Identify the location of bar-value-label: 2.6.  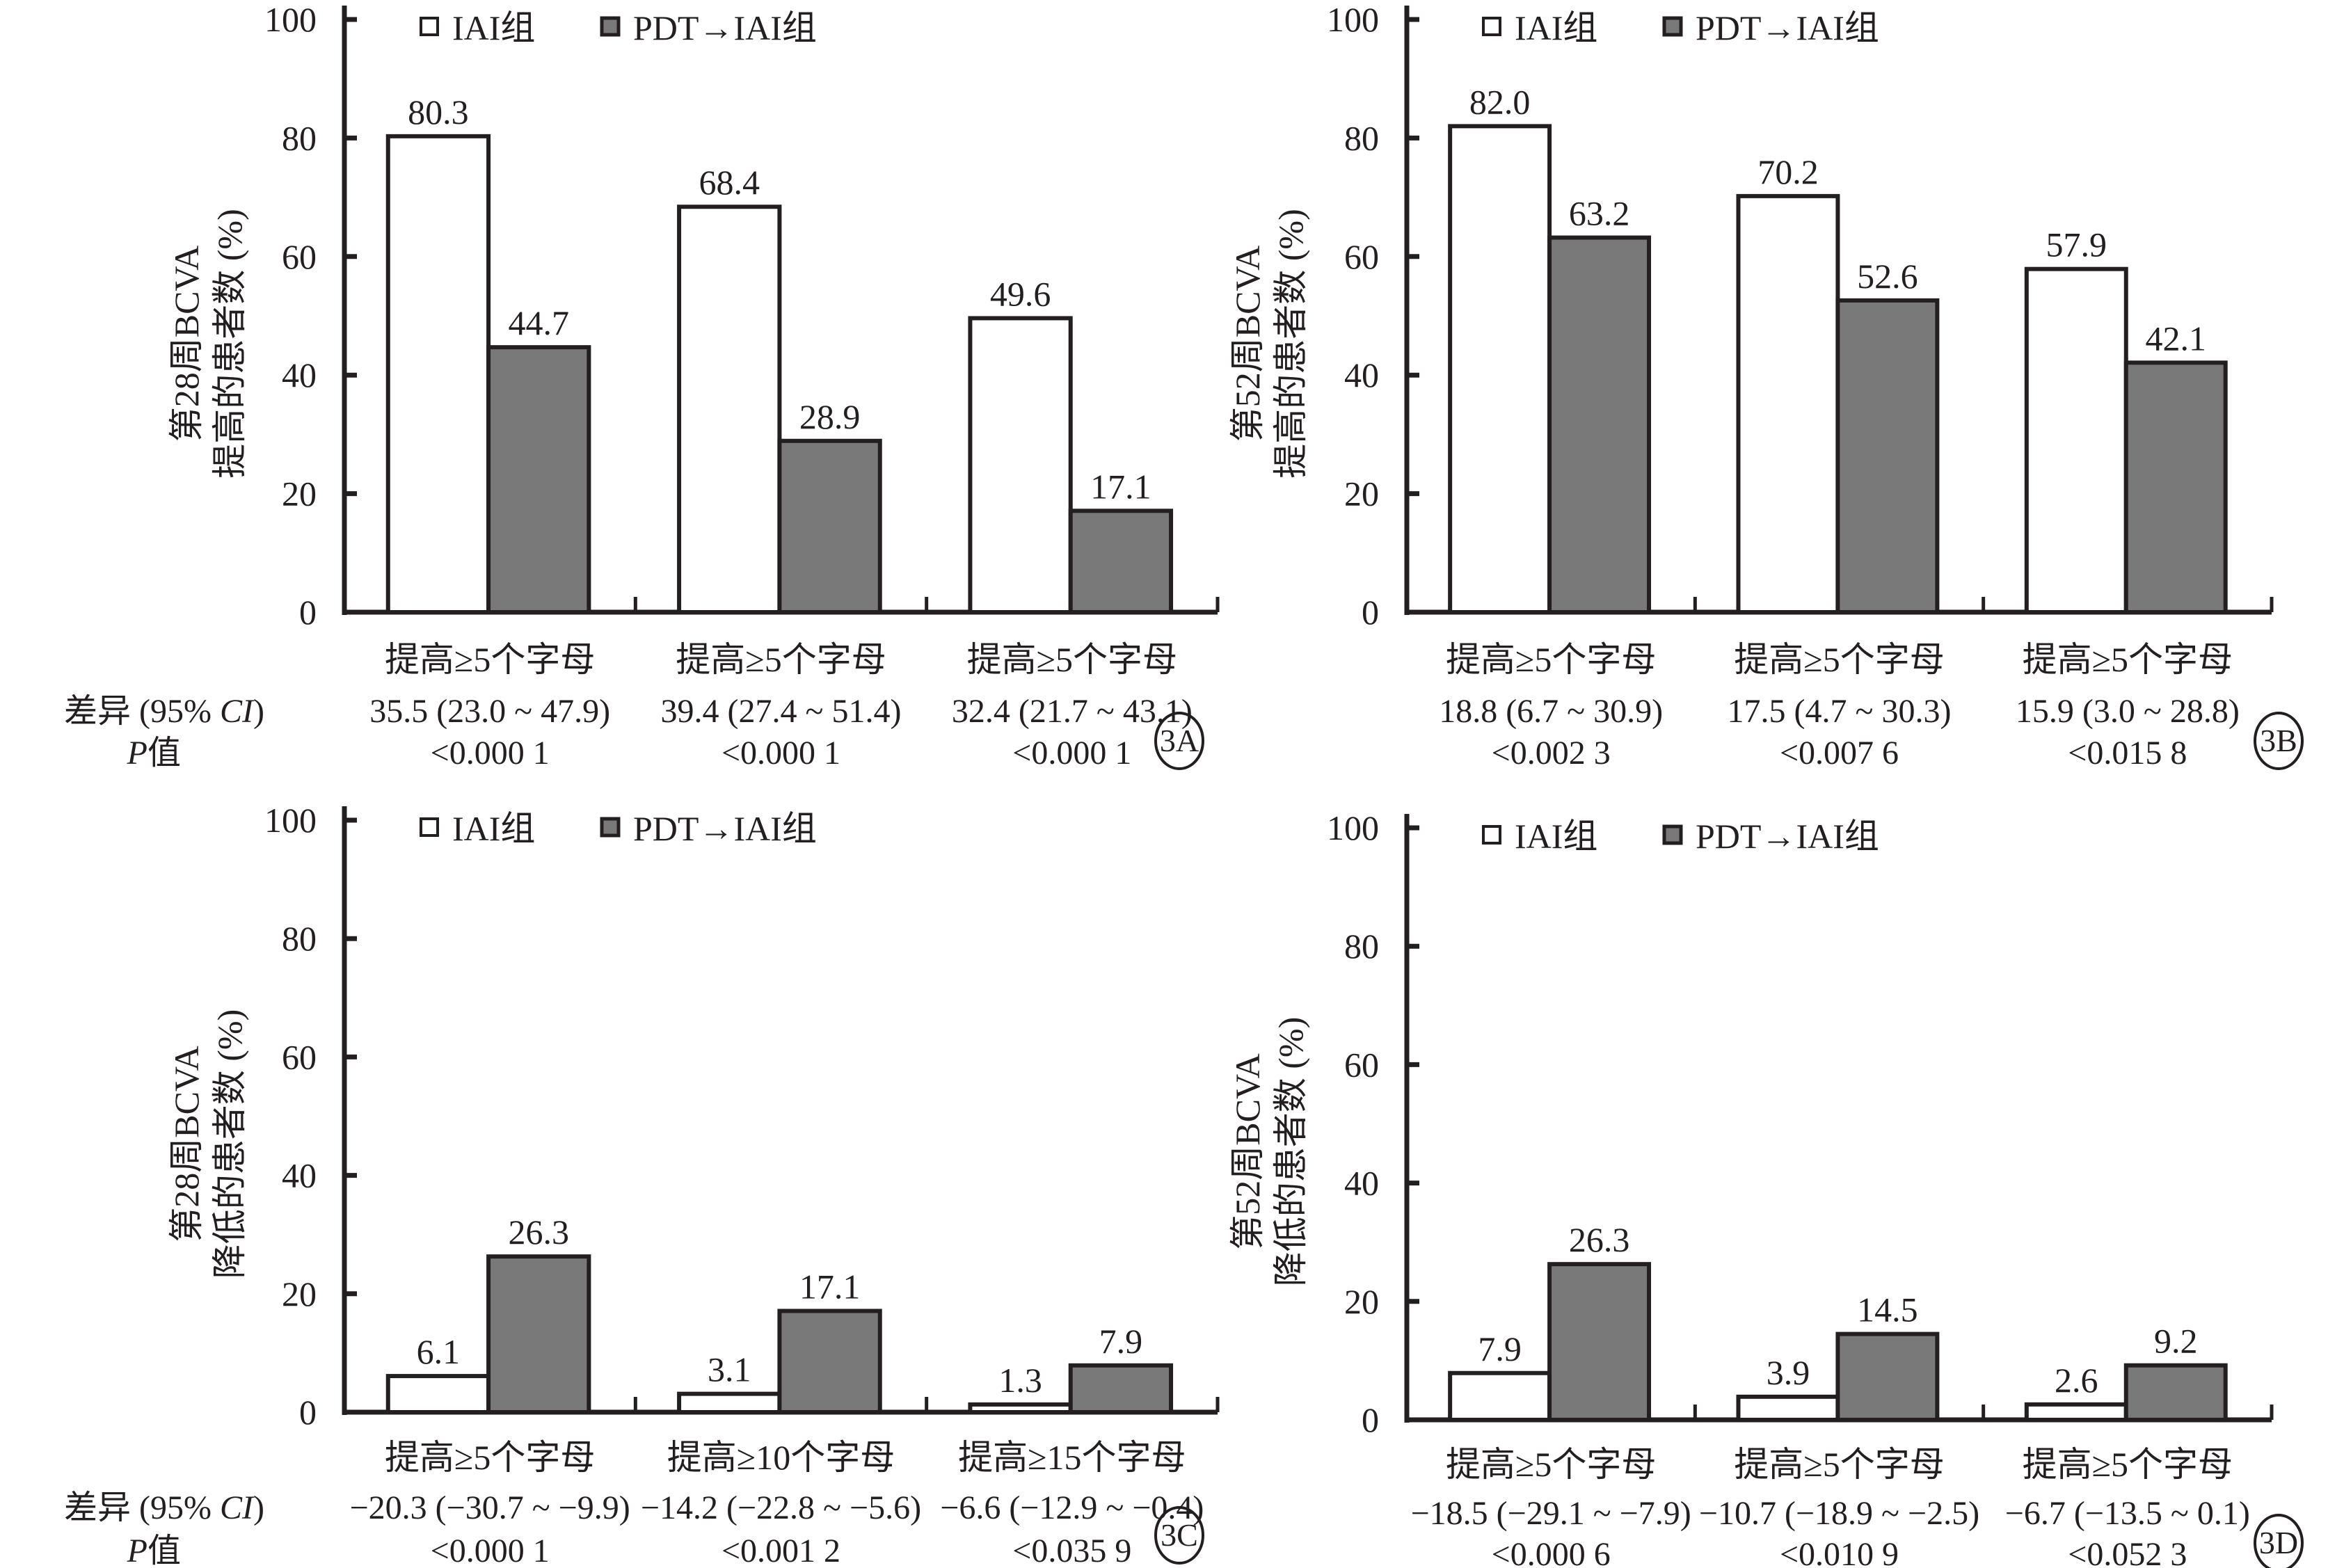
(2076, 1380).